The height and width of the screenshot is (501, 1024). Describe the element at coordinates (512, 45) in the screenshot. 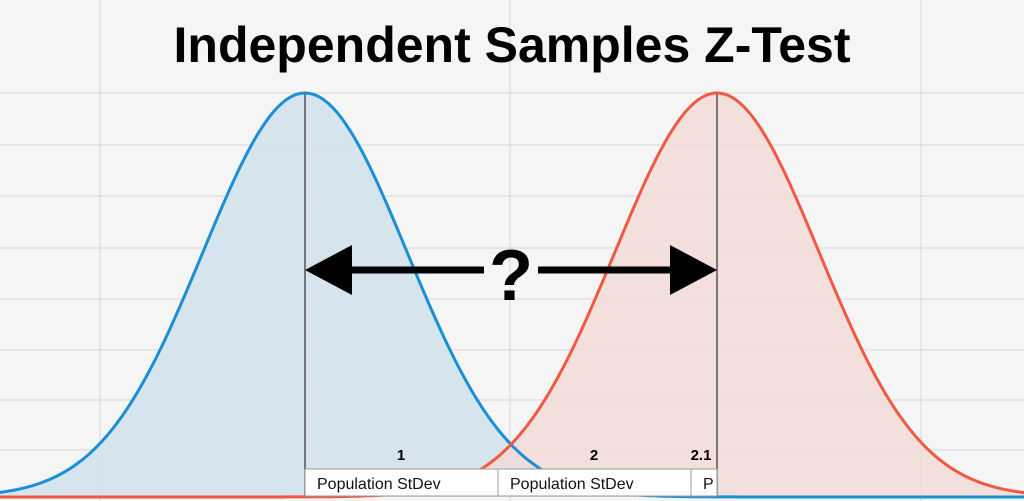

I see `diagram-title: Independent Samples Z-Test` at that location.